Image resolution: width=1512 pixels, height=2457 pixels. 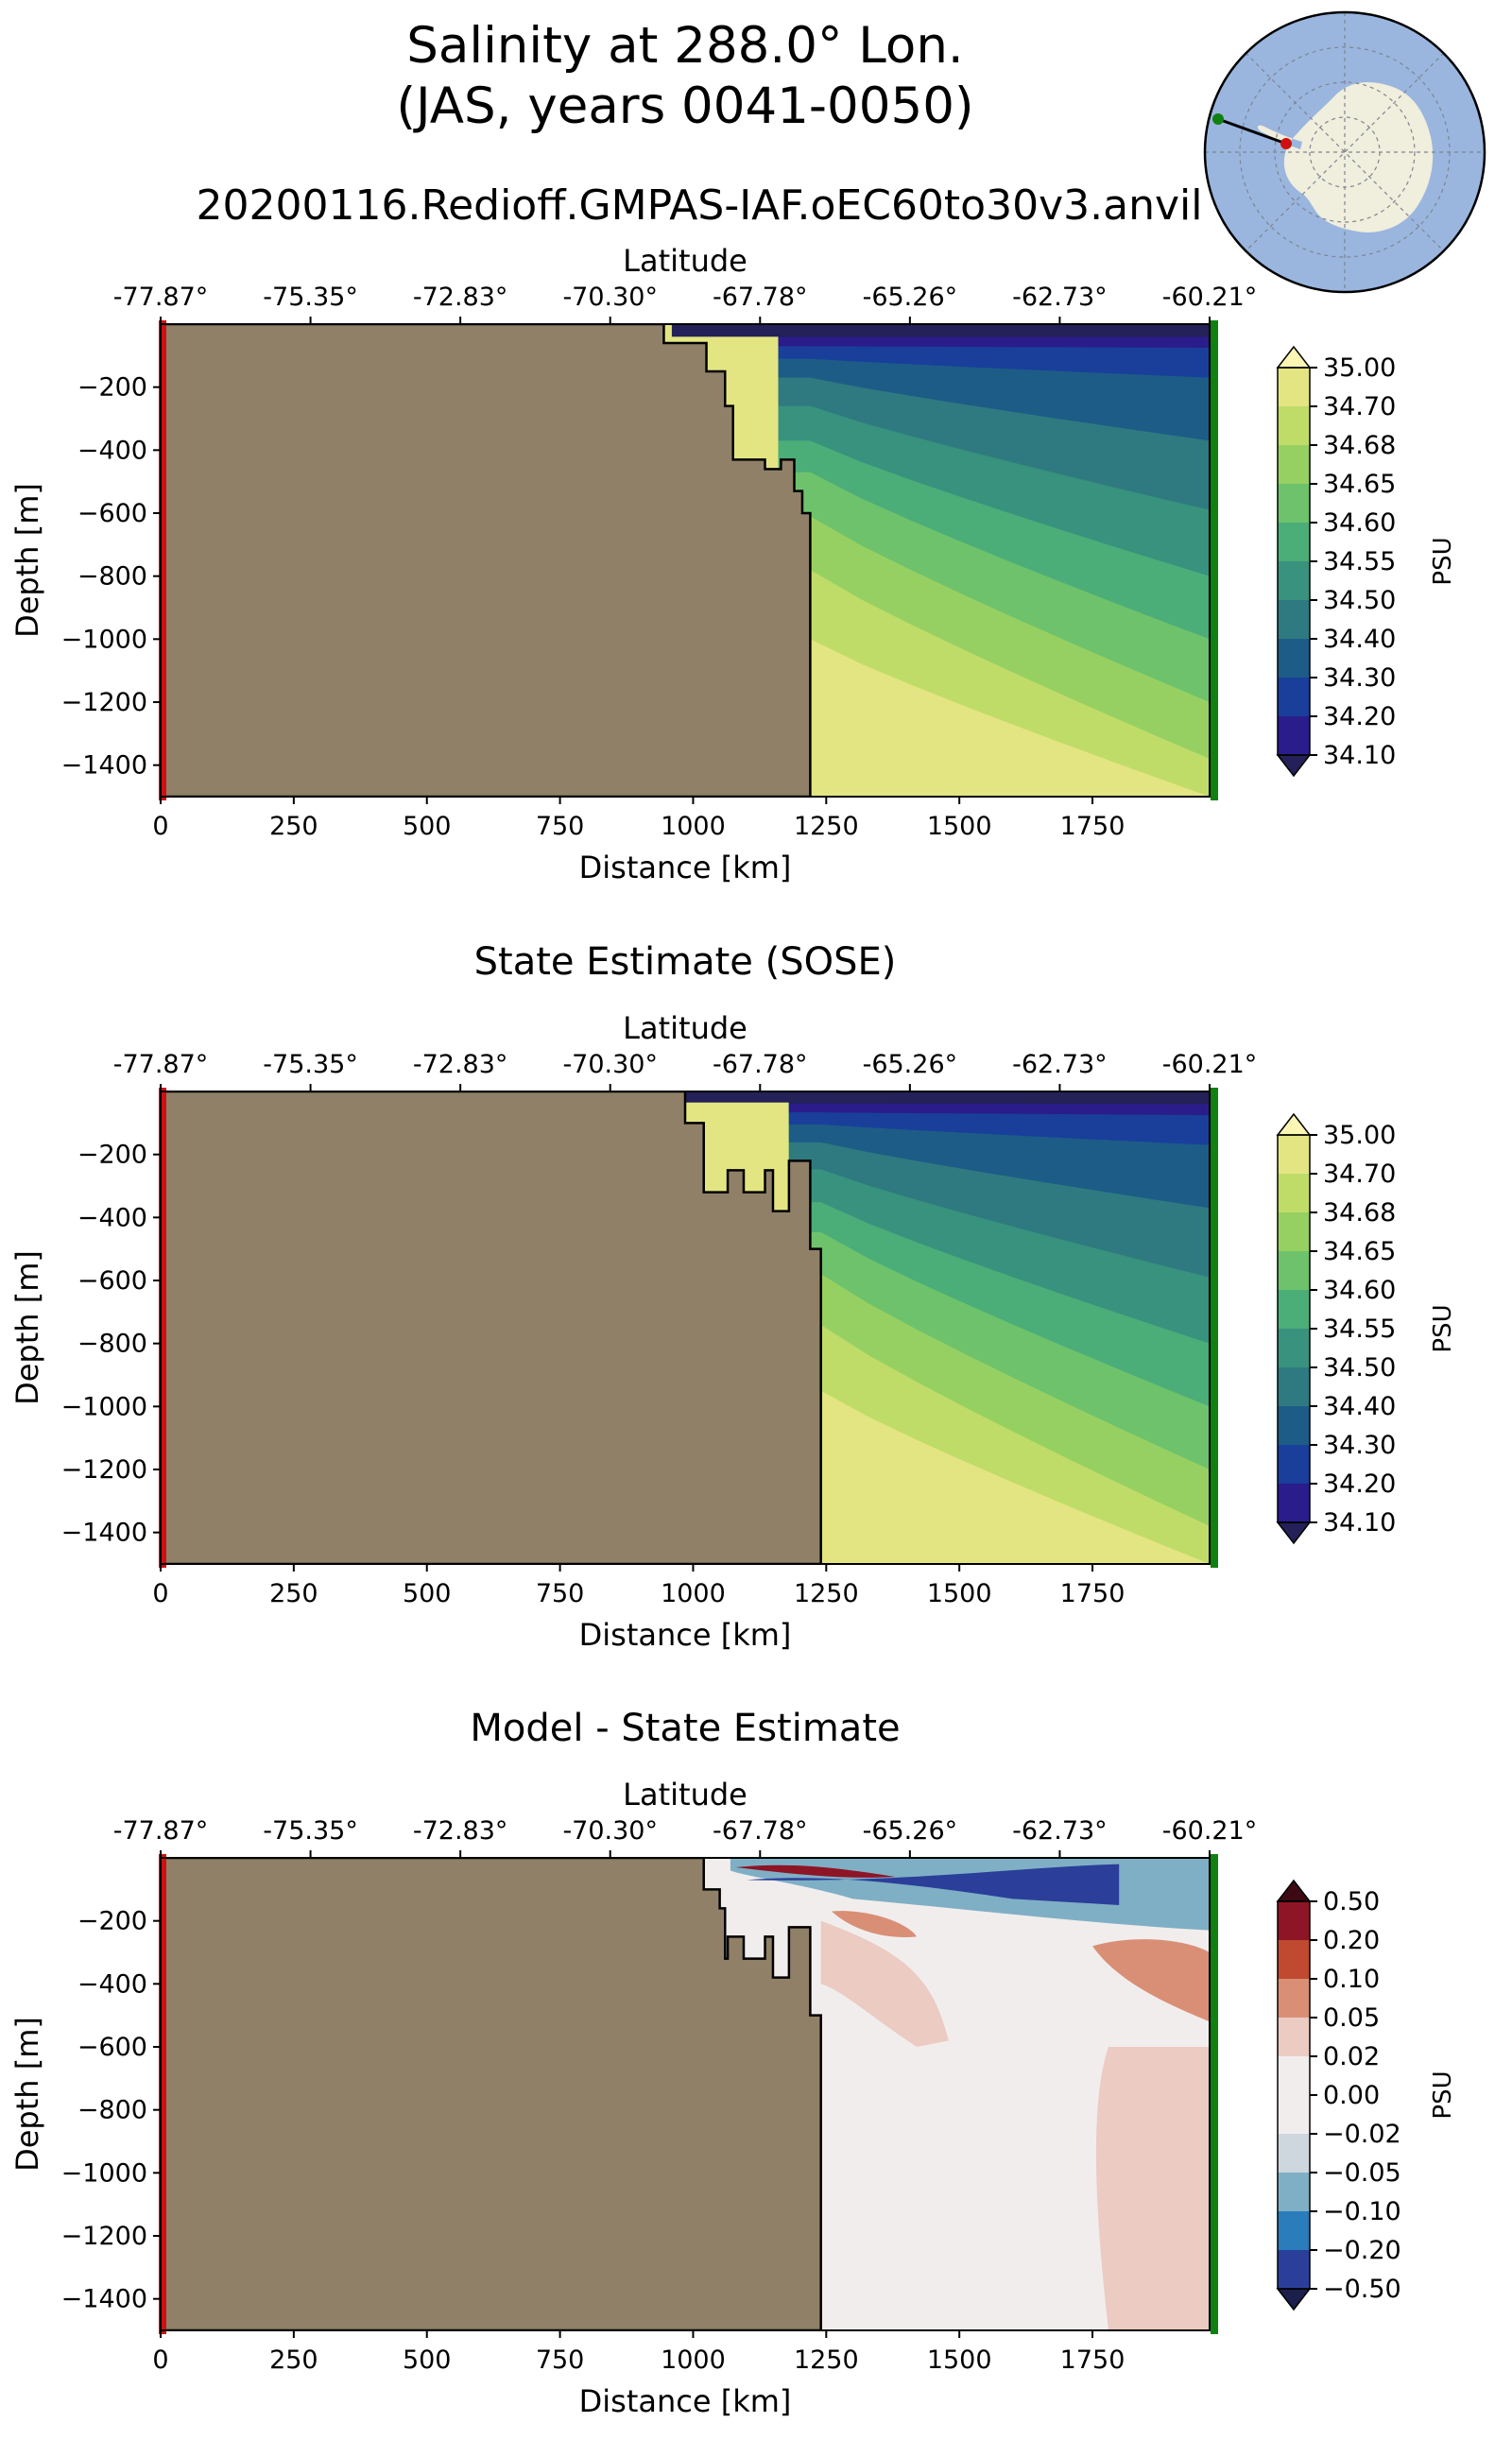 What do you see at coordinates (1362, 2173) in the screenshot?
I see `colorbar-tick-label: −0.05` at bounding box center [1362, 2173].